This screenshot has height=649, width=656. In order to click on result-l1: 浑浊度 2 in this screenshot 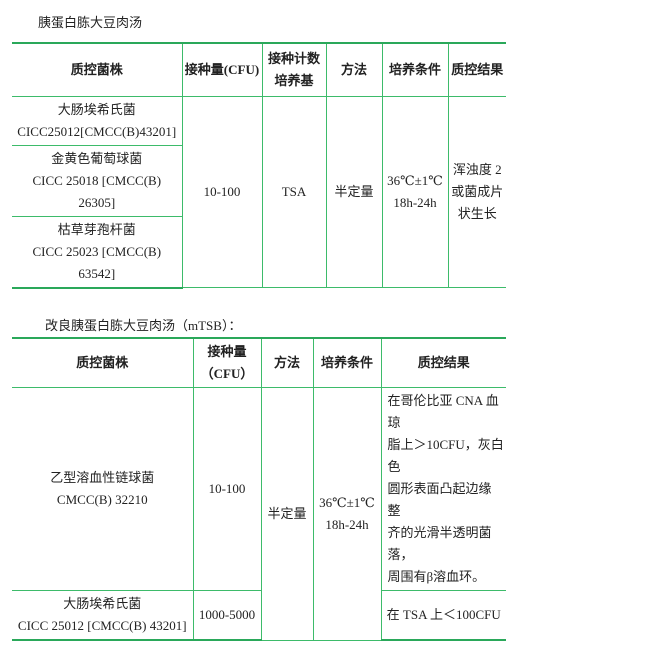, I will do `click(477, 169)`.